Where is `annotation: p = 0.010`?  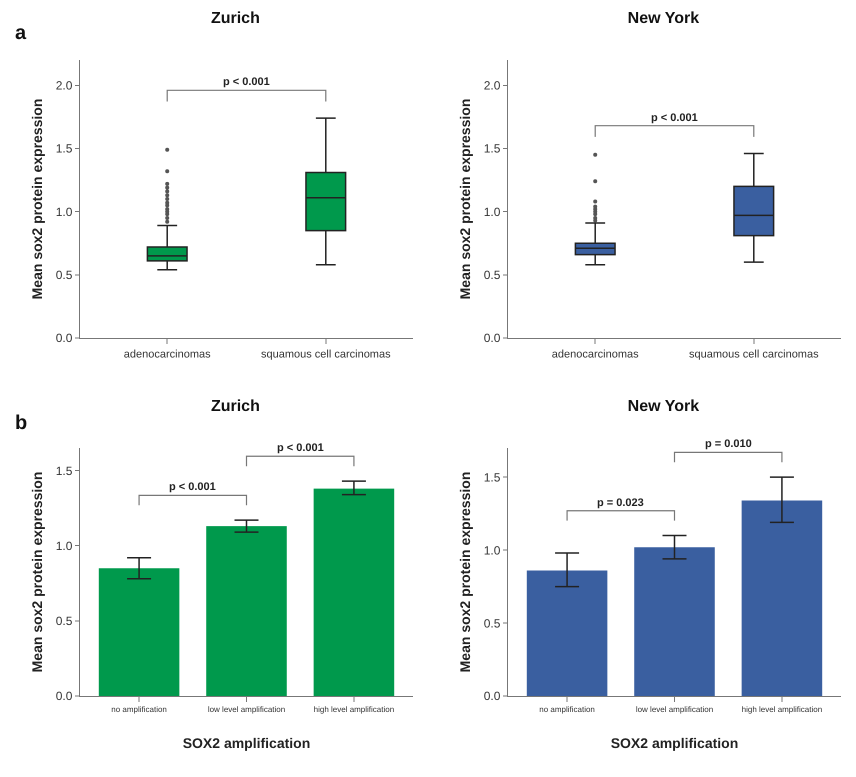 annotation: p = 0.010 is located at coordinates (728, 444).